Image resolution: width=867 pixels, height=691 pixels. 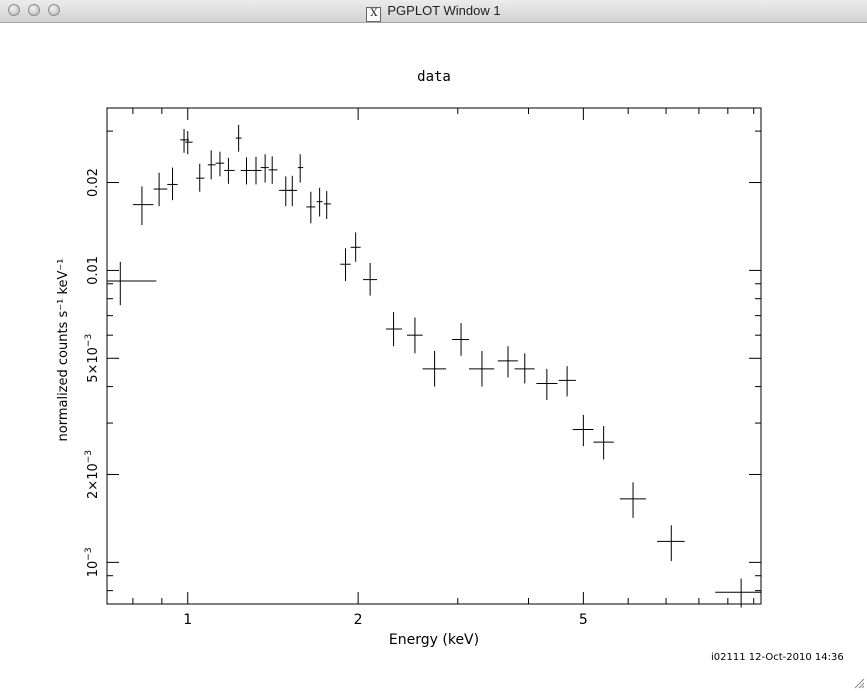 I want to click on y-tick-labels: 10−3 2×10−3 5×10−3 0.01 0.02, so click(x=92, y=372).